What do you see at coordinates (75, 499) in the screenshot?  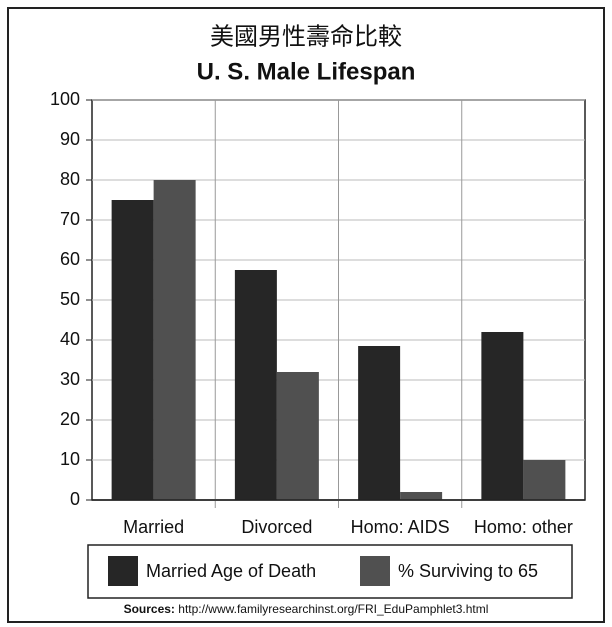 I see `y-tick-label: 0` at bounding box center [75, 499].